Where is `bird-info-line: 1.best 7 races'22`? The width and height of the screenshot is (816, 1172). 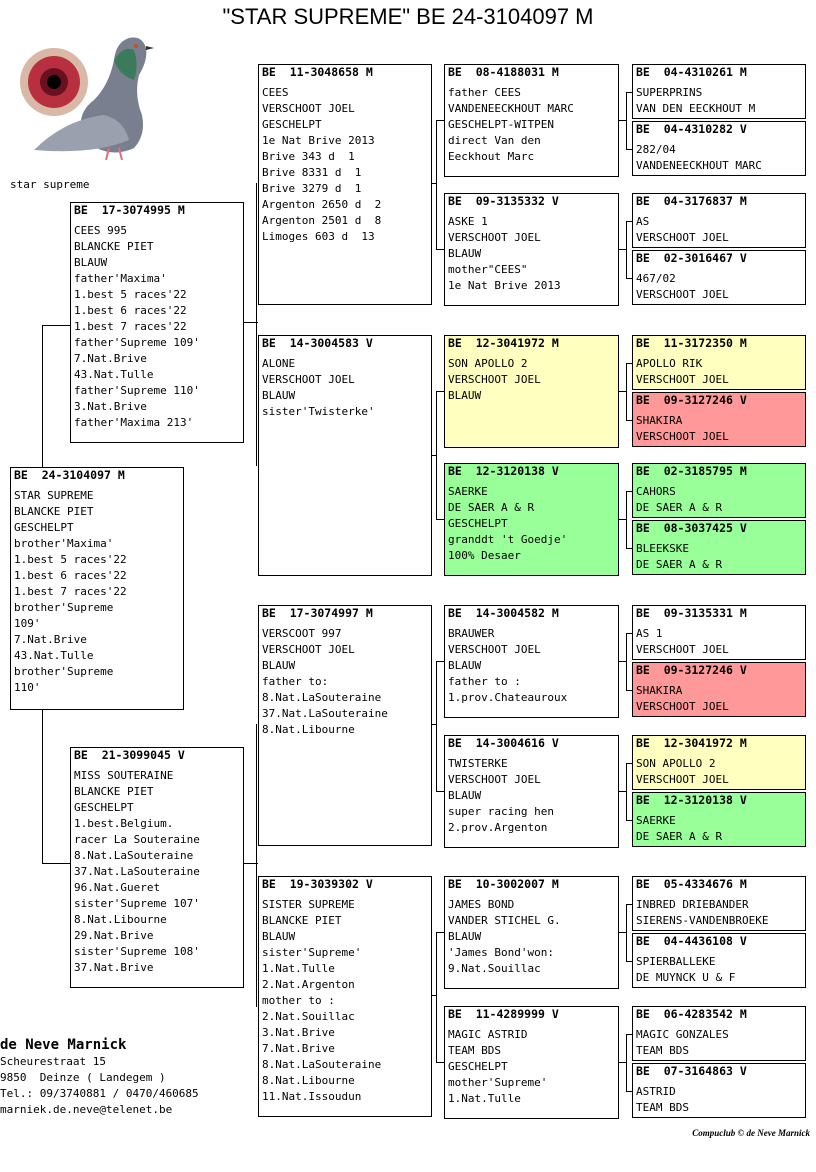
bird-info-line: 1.best 7 races'22 is located at coordinates (70, 591).